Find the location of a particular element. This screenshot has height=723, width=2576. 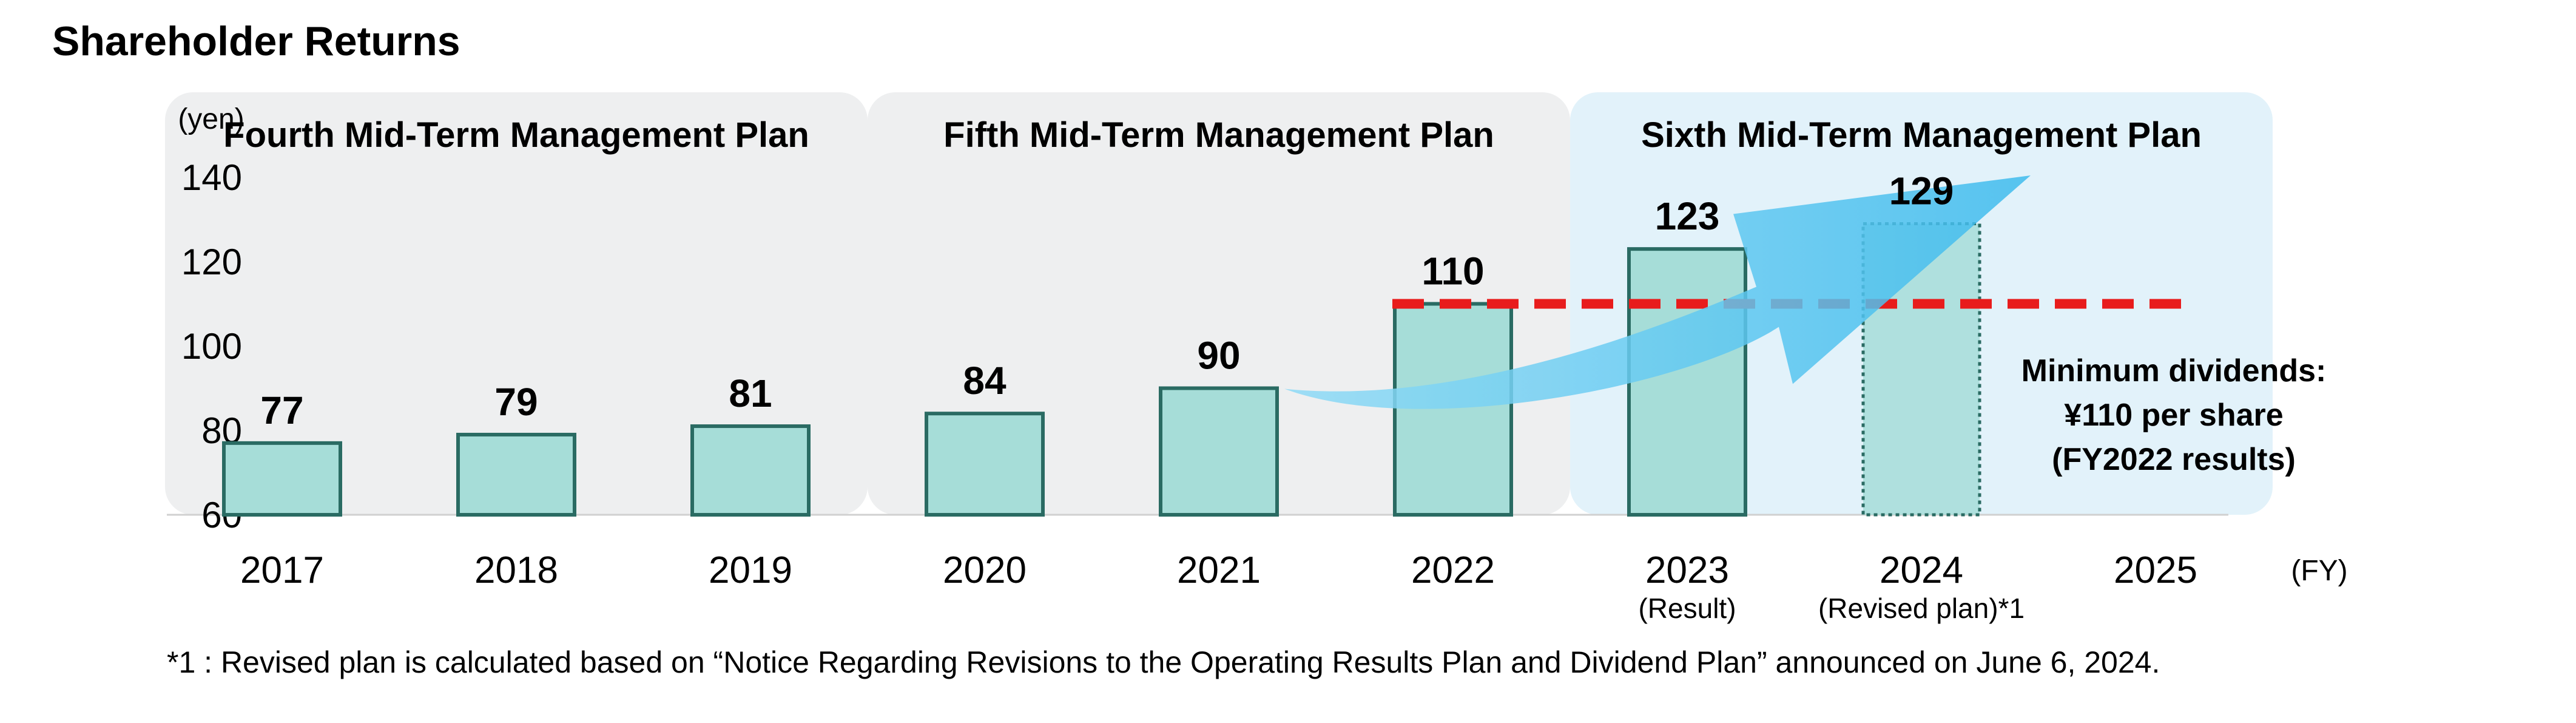

bar-2018 is located at coordinates (516, 474).